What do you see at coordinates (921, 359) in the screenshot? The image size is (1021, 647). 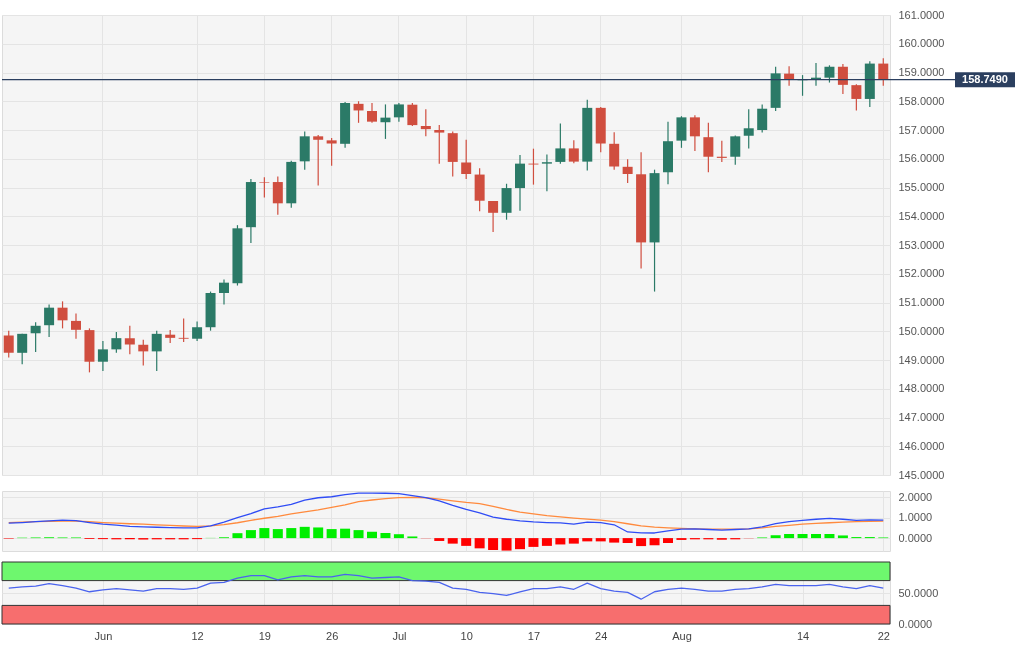 I see `y-tick-label: 149.0000` at bounding box center [921, 359].